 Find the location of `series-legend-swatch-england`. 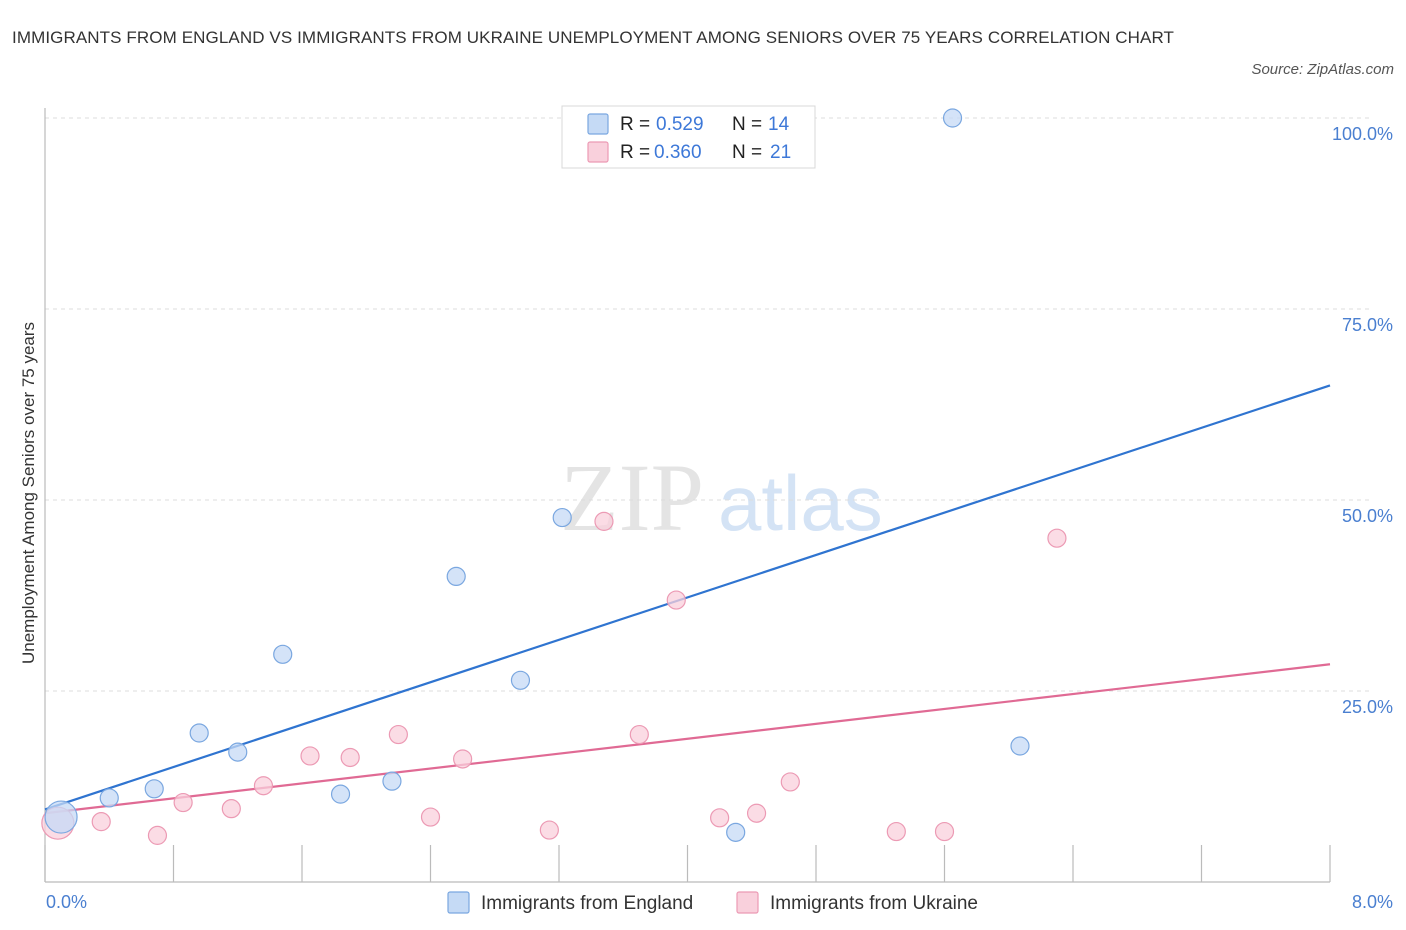

series-legend-swatch-england is located at coordinates (458, 902).